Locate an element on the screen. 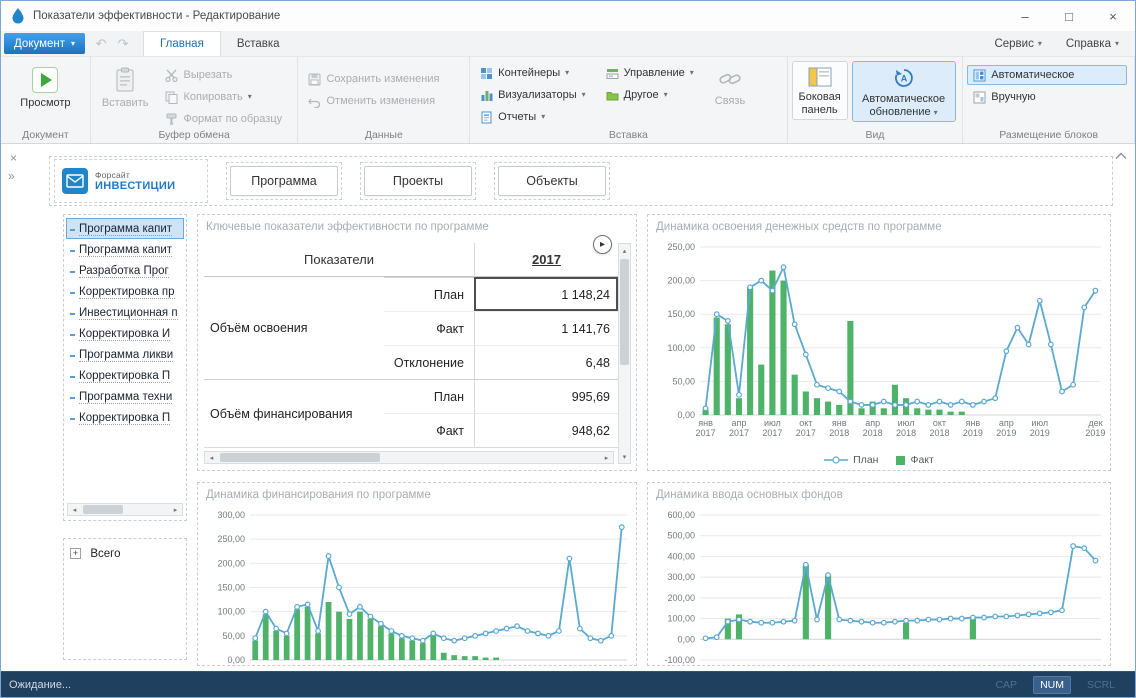 Image resolution: width=1136 pixels, height=698 pixels. nav-button-program: Программа is located at coordinates (284, 181).